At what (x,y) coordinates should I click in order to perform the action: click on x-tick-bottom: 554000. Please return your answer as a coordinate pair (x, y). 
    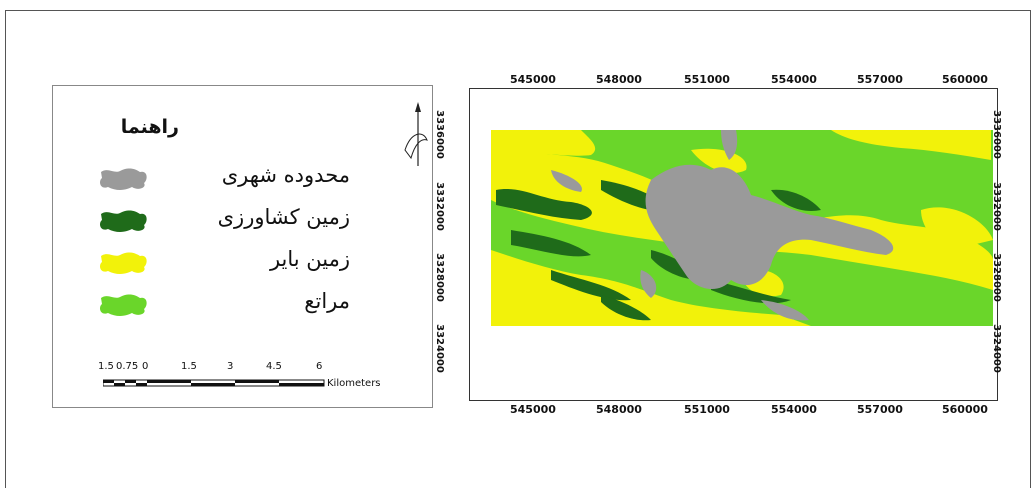
    Looking at the image, I should click on (794, 409).